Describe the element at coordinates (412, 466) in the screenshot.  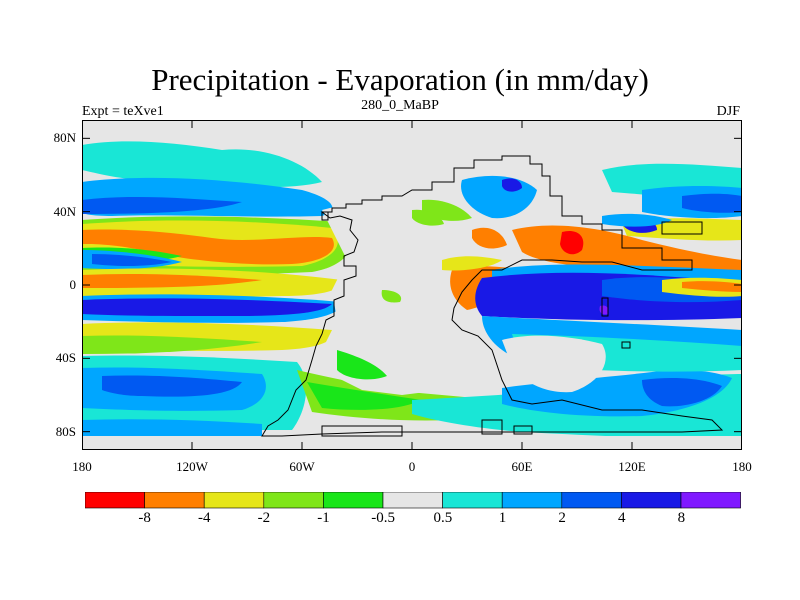
I see `lon-label-0: 0` at that location.